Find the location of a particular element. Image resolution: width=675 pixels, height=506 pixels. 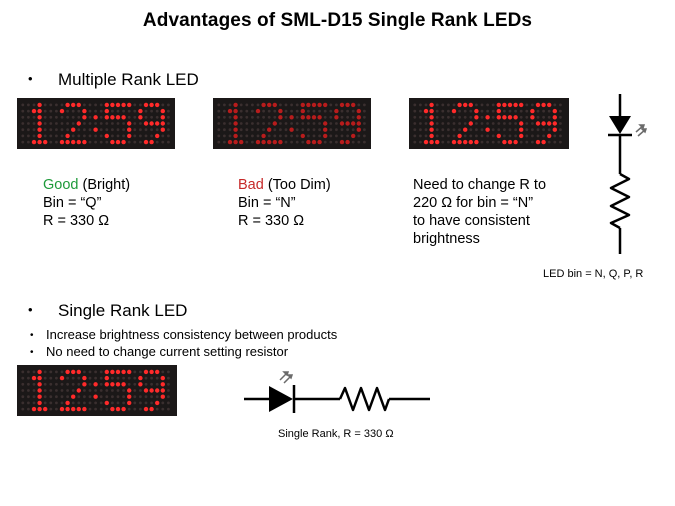

status-good: Good is located at coordinates (61, 185).